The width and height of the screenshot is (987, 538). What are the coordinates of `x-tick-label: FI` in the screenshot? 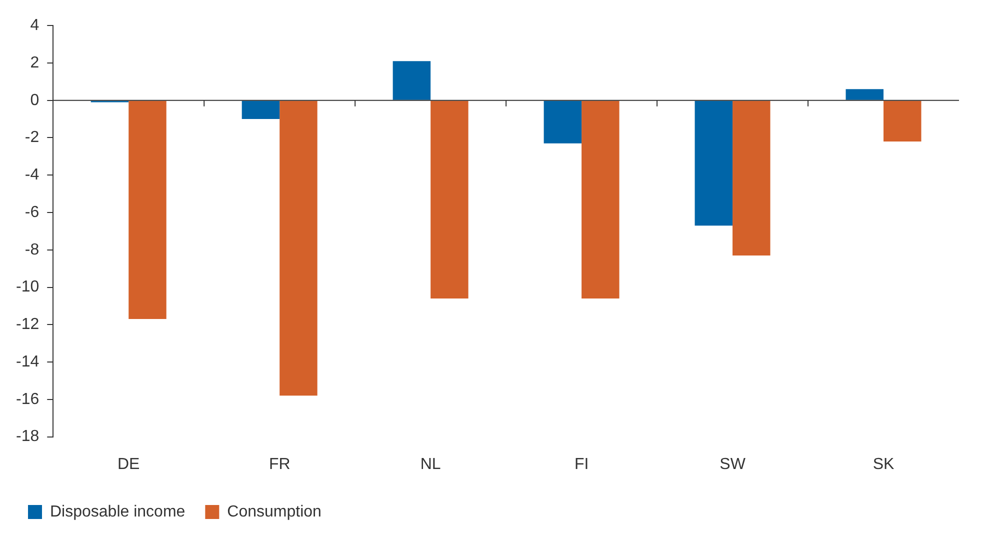 It's located at (581, 464).